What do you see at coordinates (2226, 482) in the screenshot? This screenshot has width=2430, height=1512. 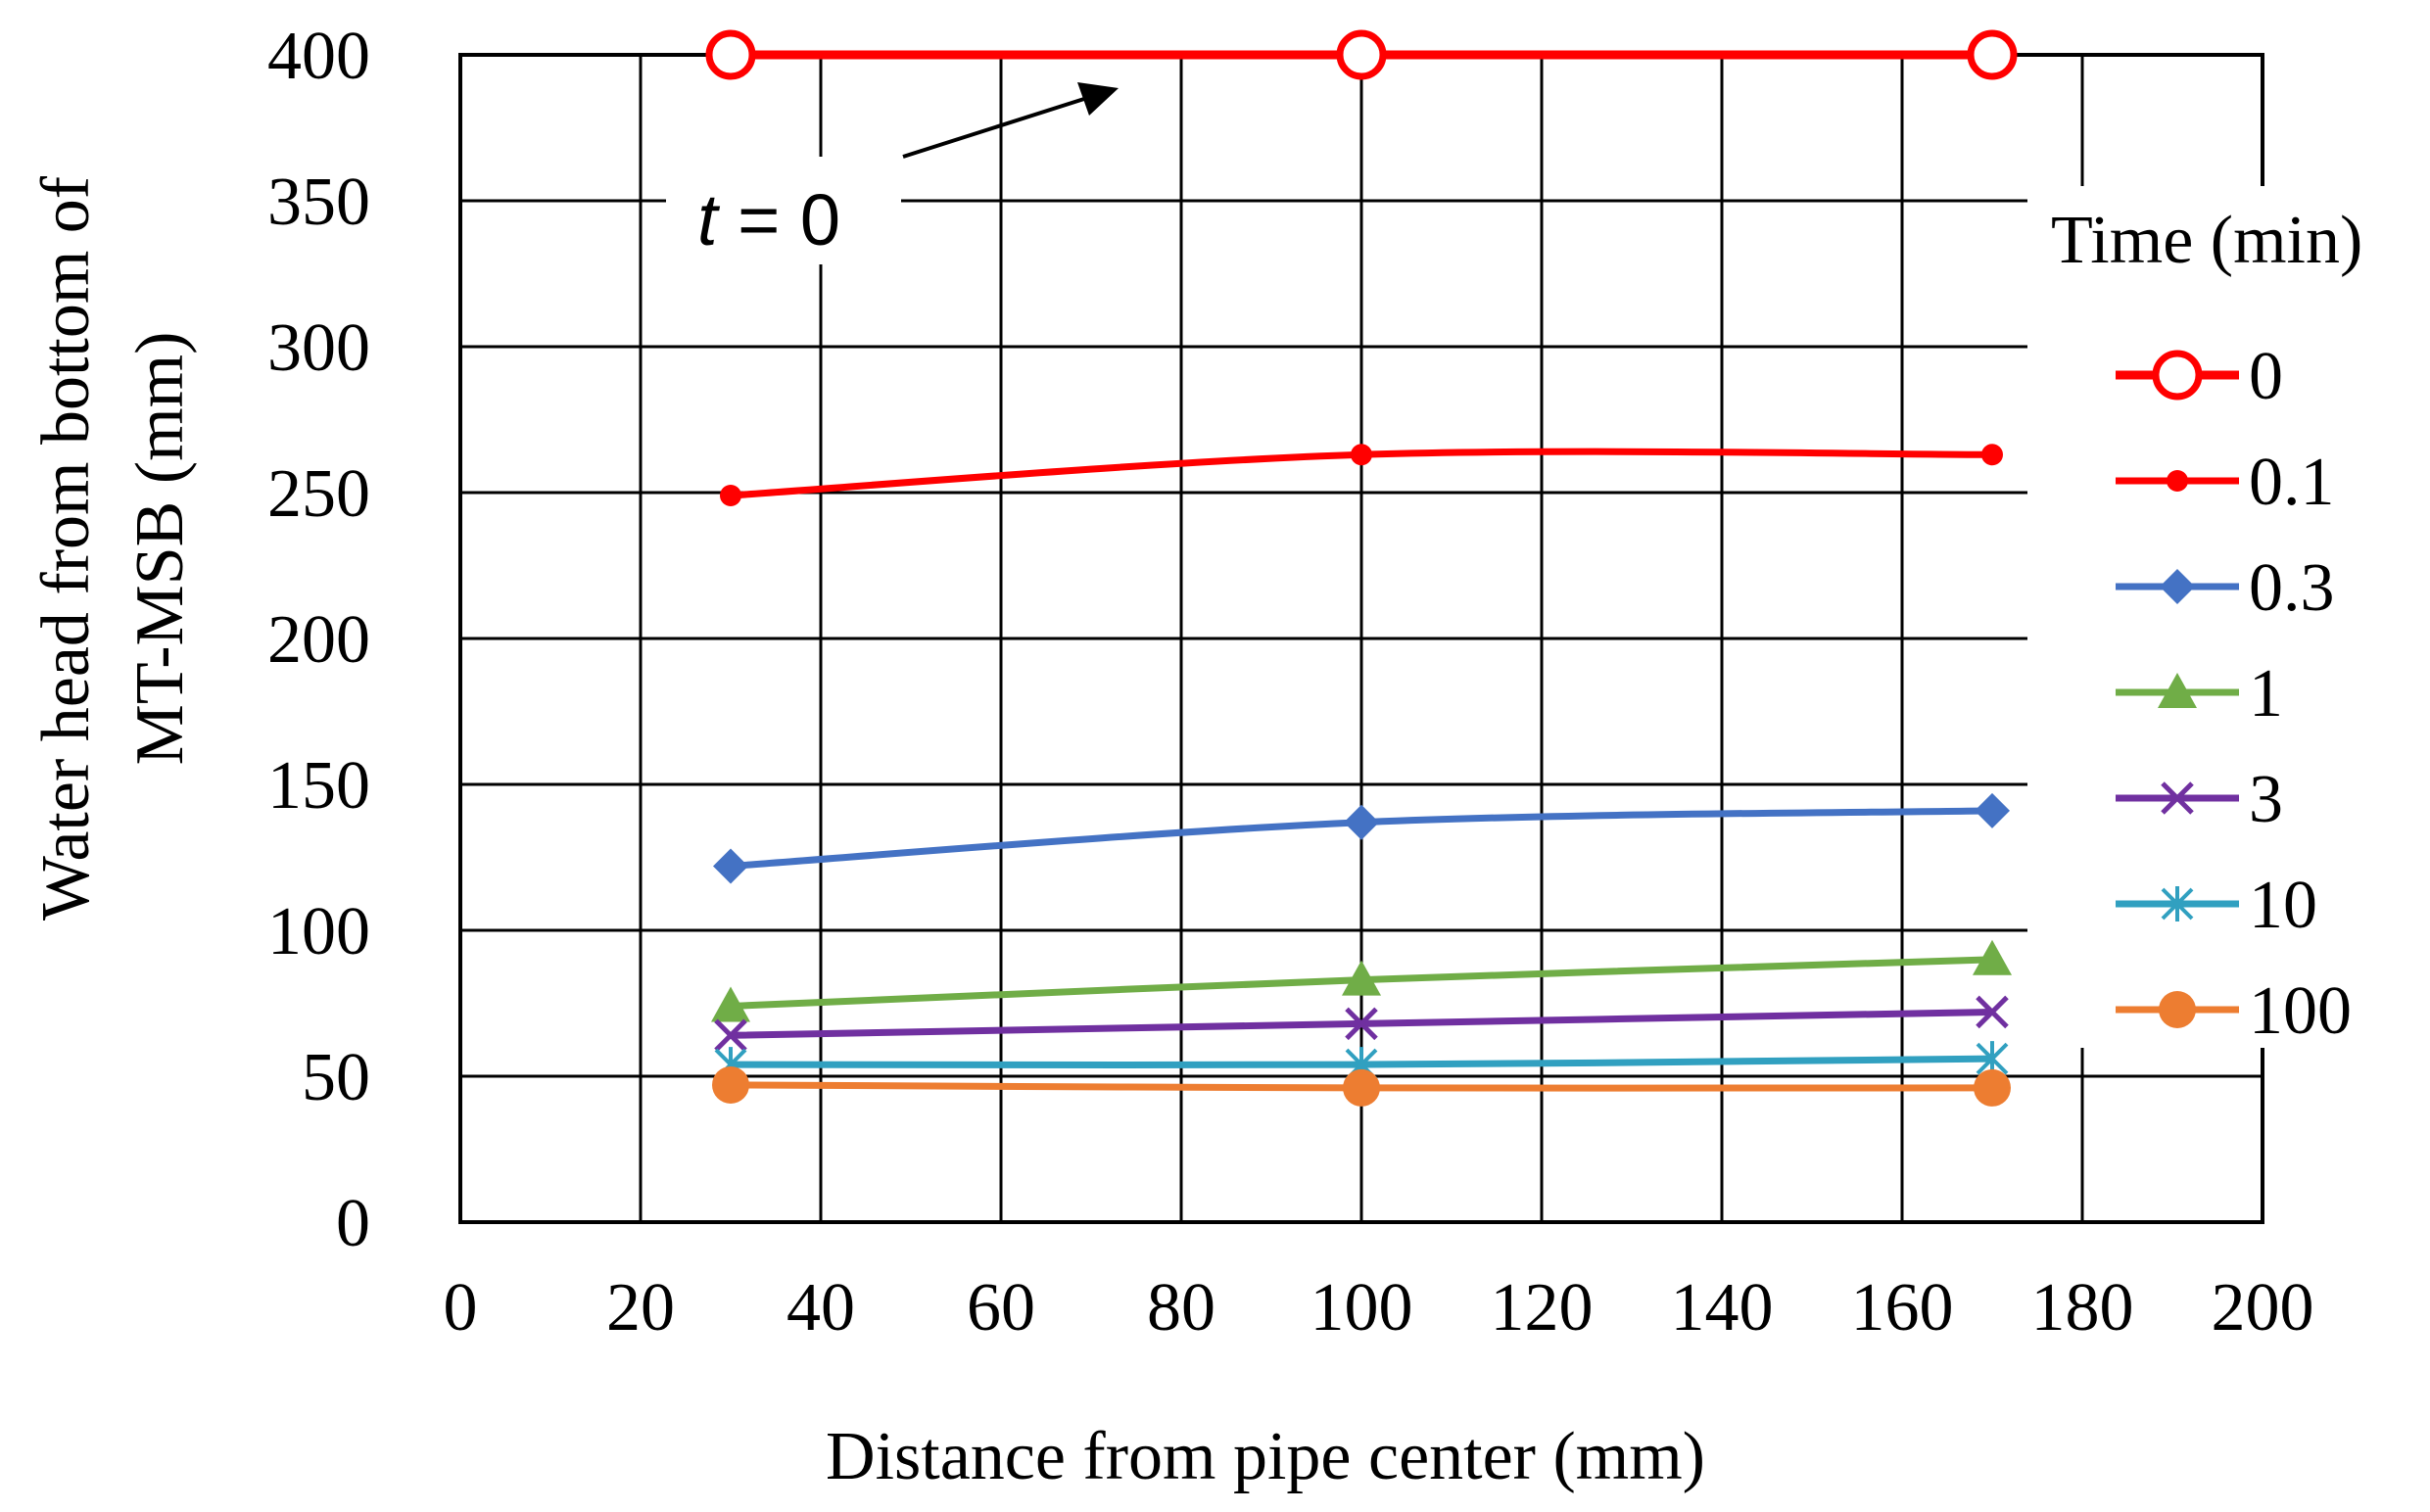 I see `legend-item: 0.1` at bounding box center [2226, 482].